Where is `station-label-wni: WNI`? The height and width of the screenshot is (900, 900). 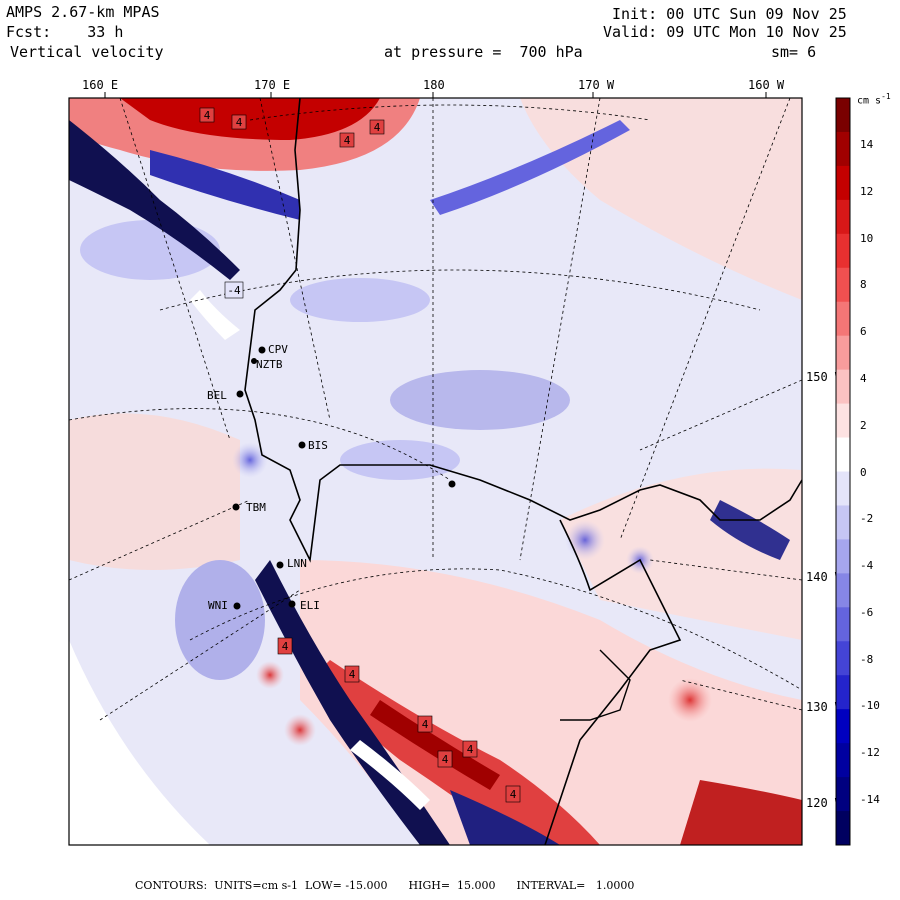
station-label-wni: WNI is located at coordinates (218, 605).